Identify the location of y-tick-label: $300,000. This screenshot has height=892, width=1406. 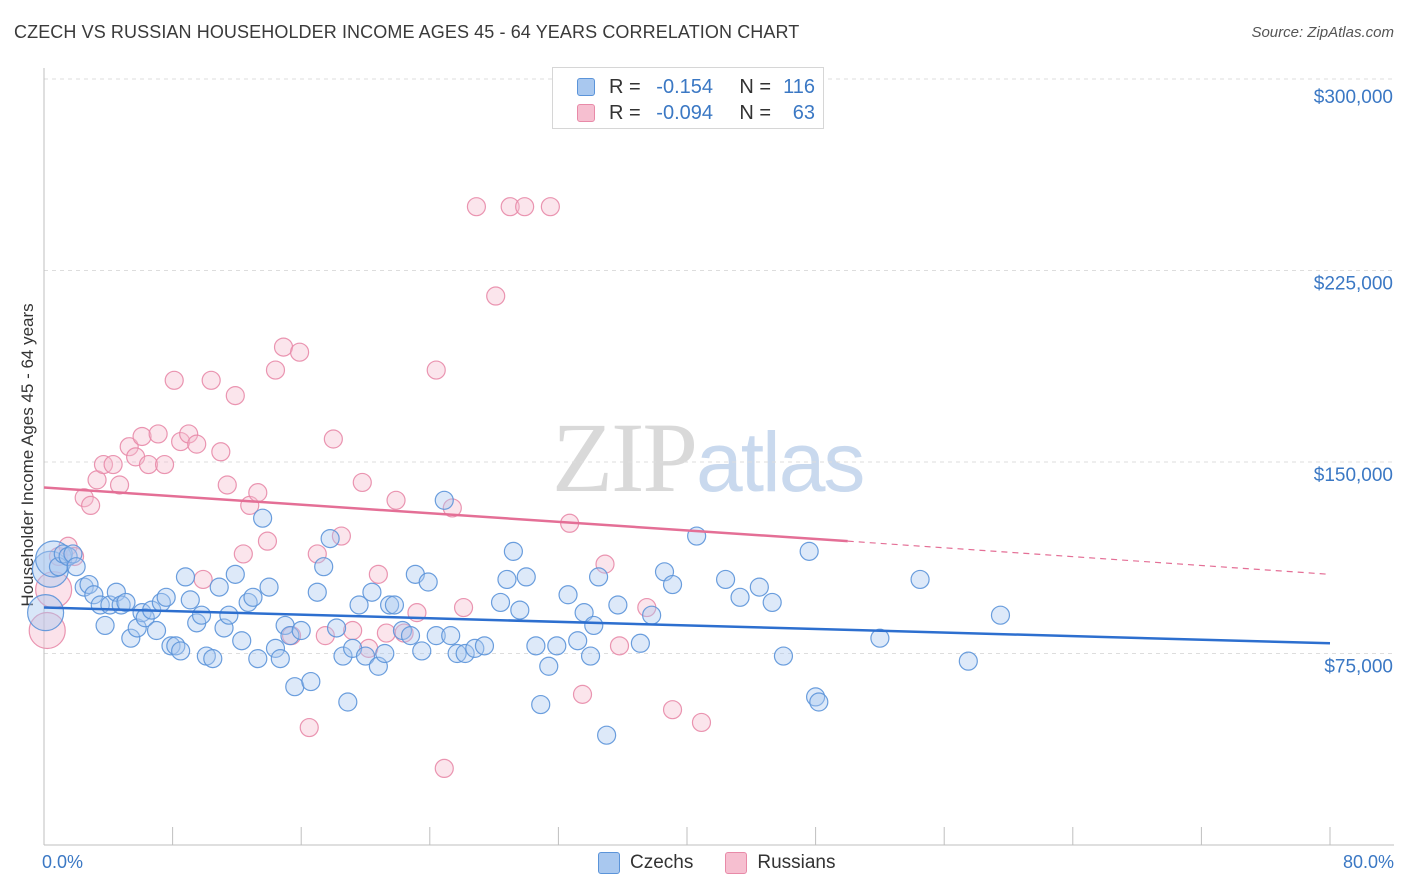
(1353, 97).